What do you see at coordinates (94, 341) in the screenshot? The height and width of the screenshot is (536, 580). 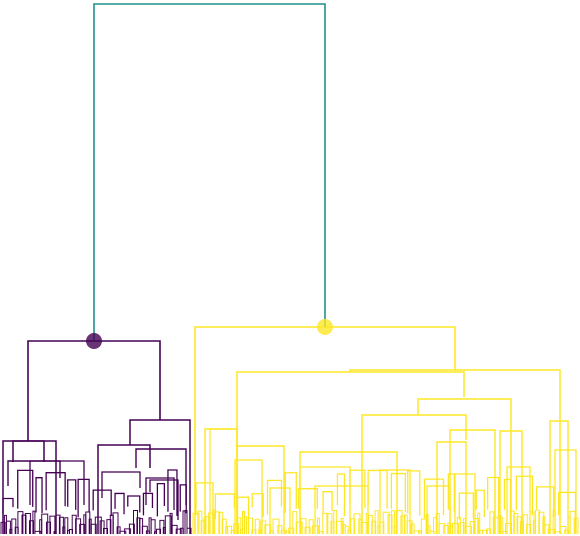 I see `purple-cluster-root-marker` at bounding box center [94, 341].